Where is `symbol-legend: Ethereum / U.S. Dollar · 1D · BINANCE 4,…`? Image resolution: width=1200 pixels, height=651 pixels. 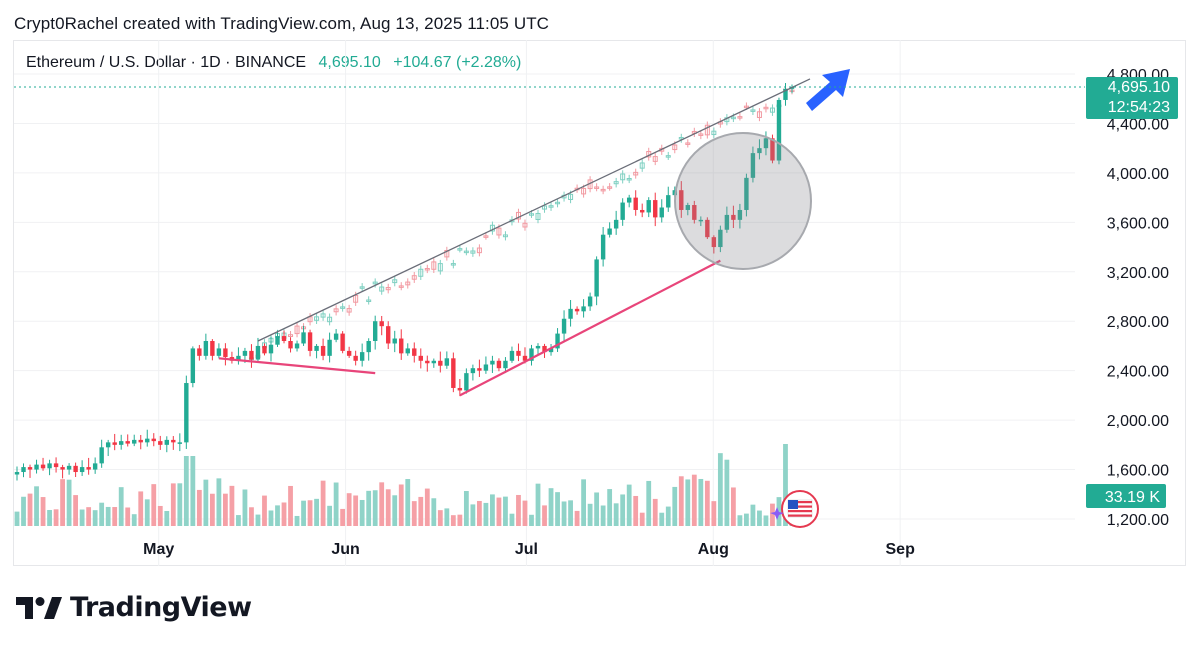 symbol-legend: Ethereum / U.S. Dollar · 1D · BINANCE 4,… is located at coordinates (273, 63).